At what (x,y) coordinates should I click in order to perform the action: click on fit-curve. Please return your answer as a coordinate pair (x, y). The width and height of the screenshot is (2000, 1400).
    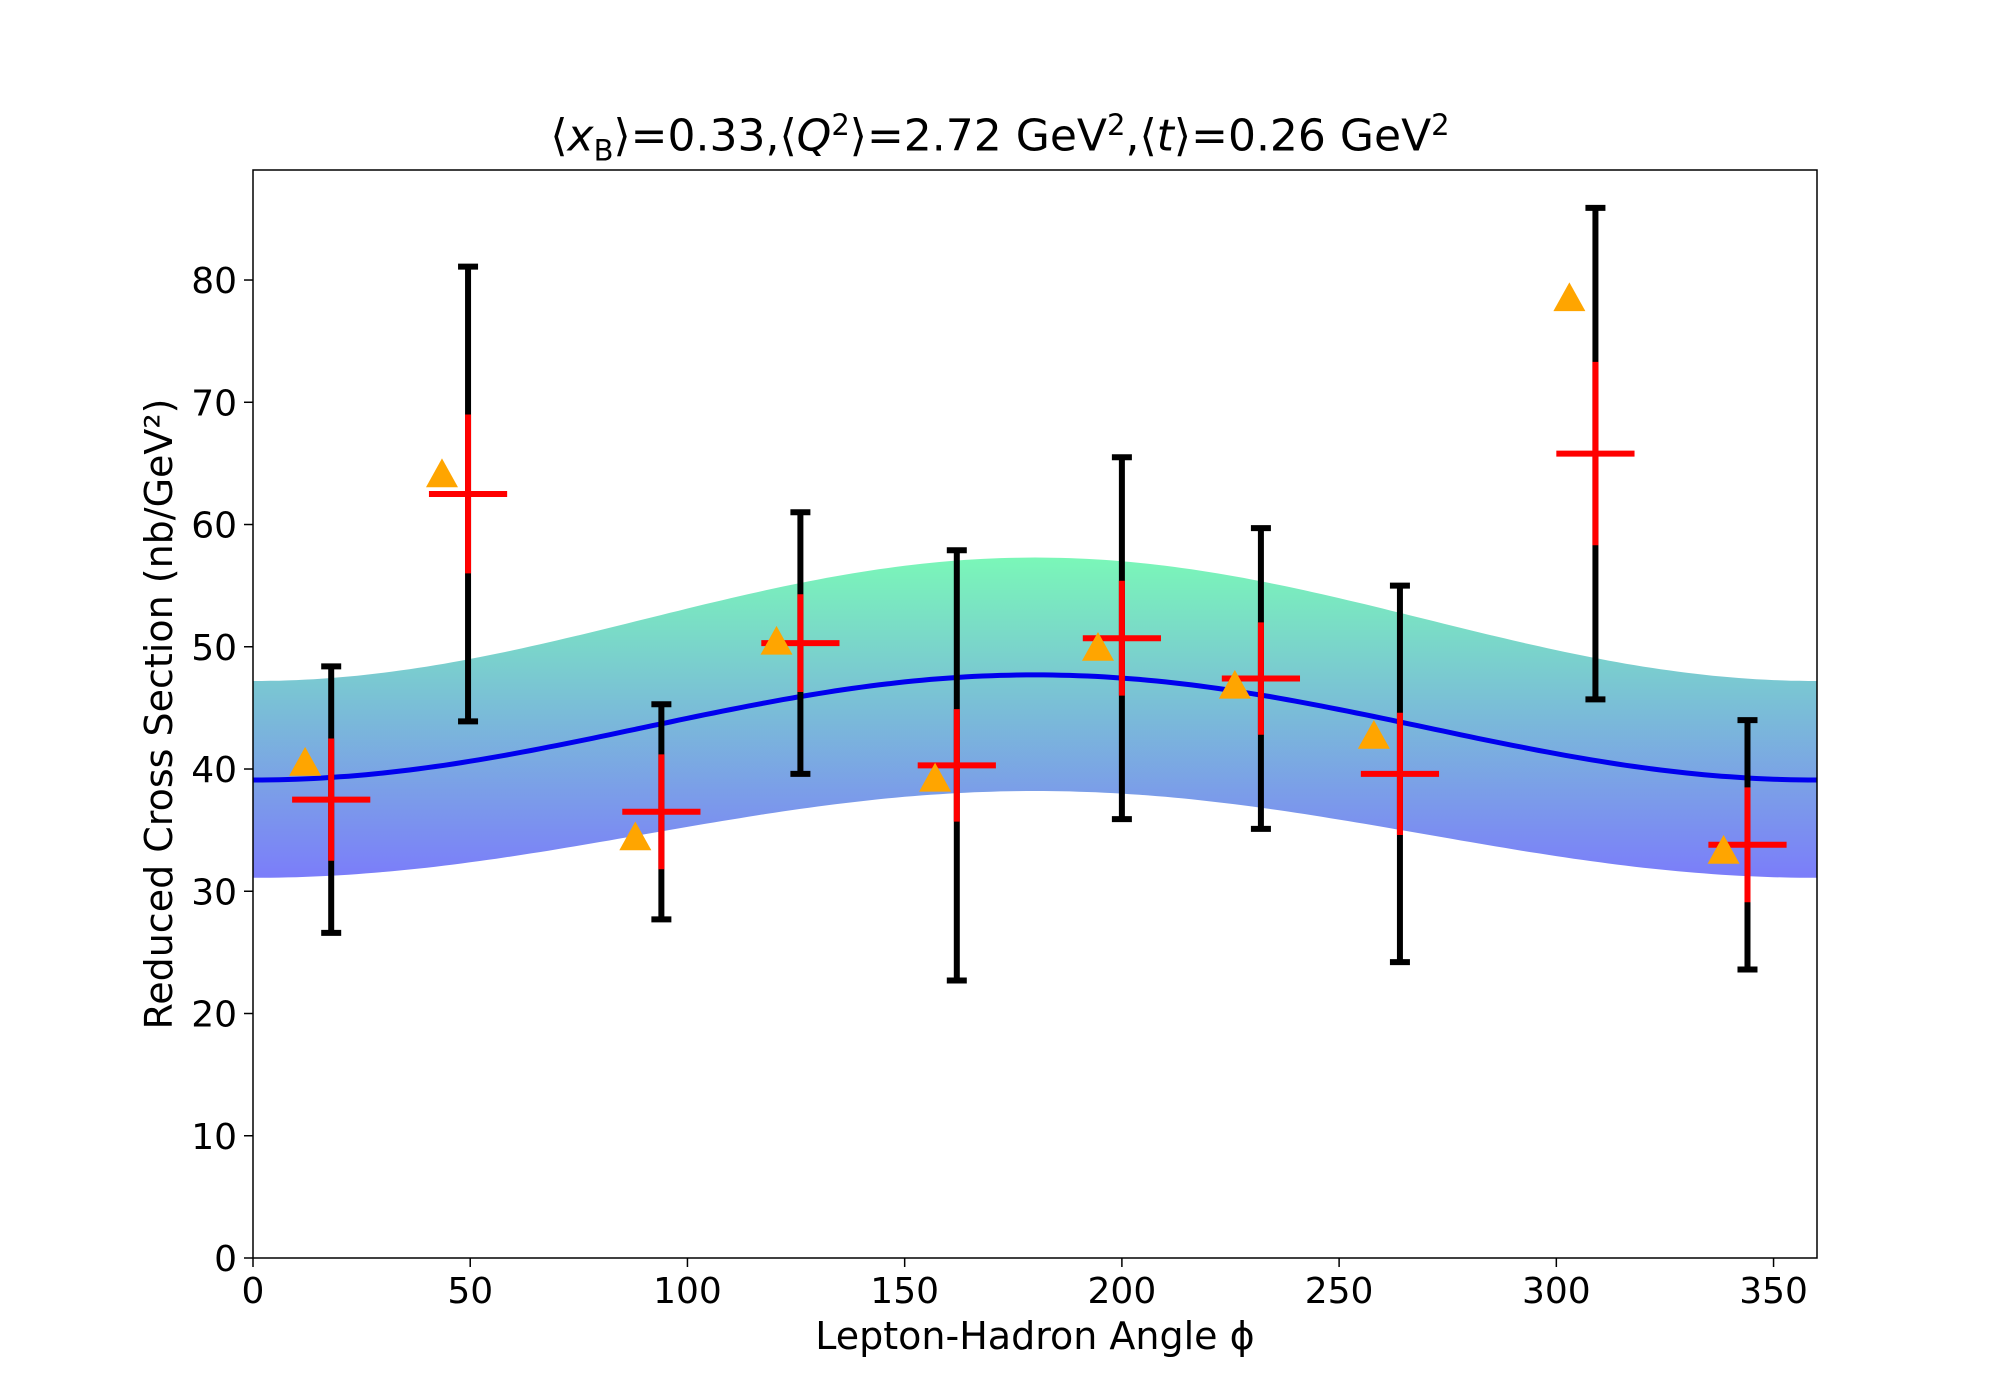
    Looking at the image, I should click on (1035, 727).